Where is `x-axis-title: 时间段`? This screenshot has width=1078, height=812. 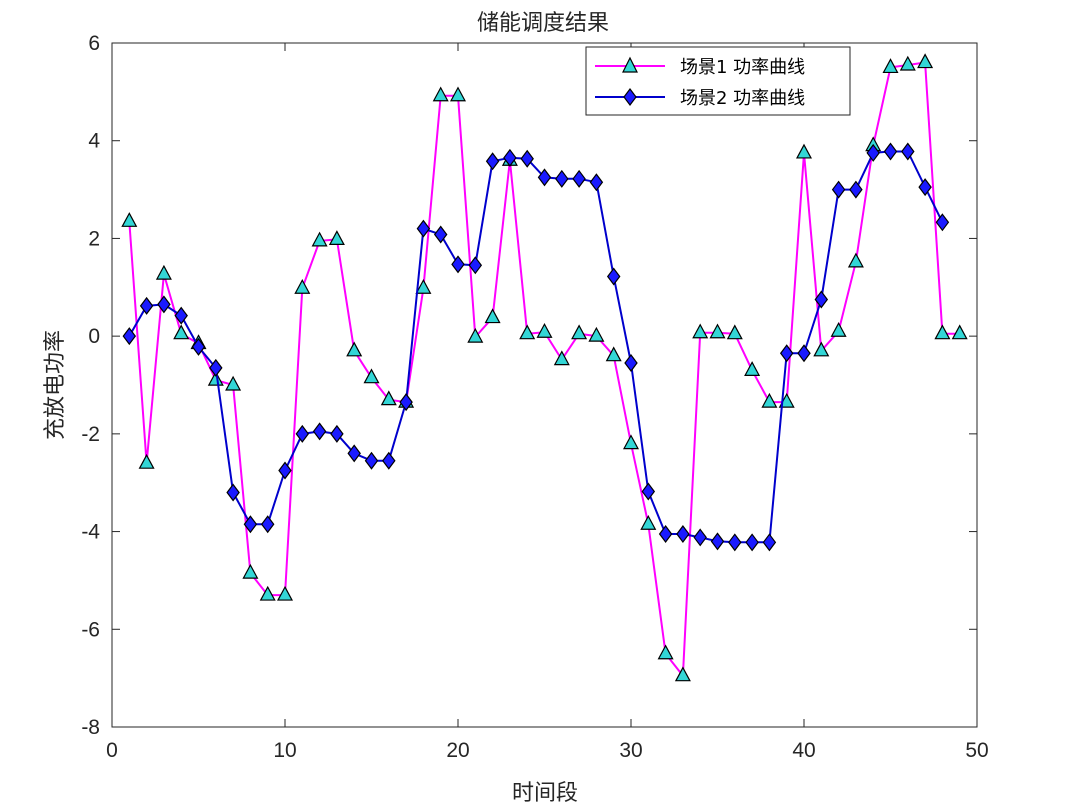
x-axis-title: 时间段 is located at coordinates (545, 793).